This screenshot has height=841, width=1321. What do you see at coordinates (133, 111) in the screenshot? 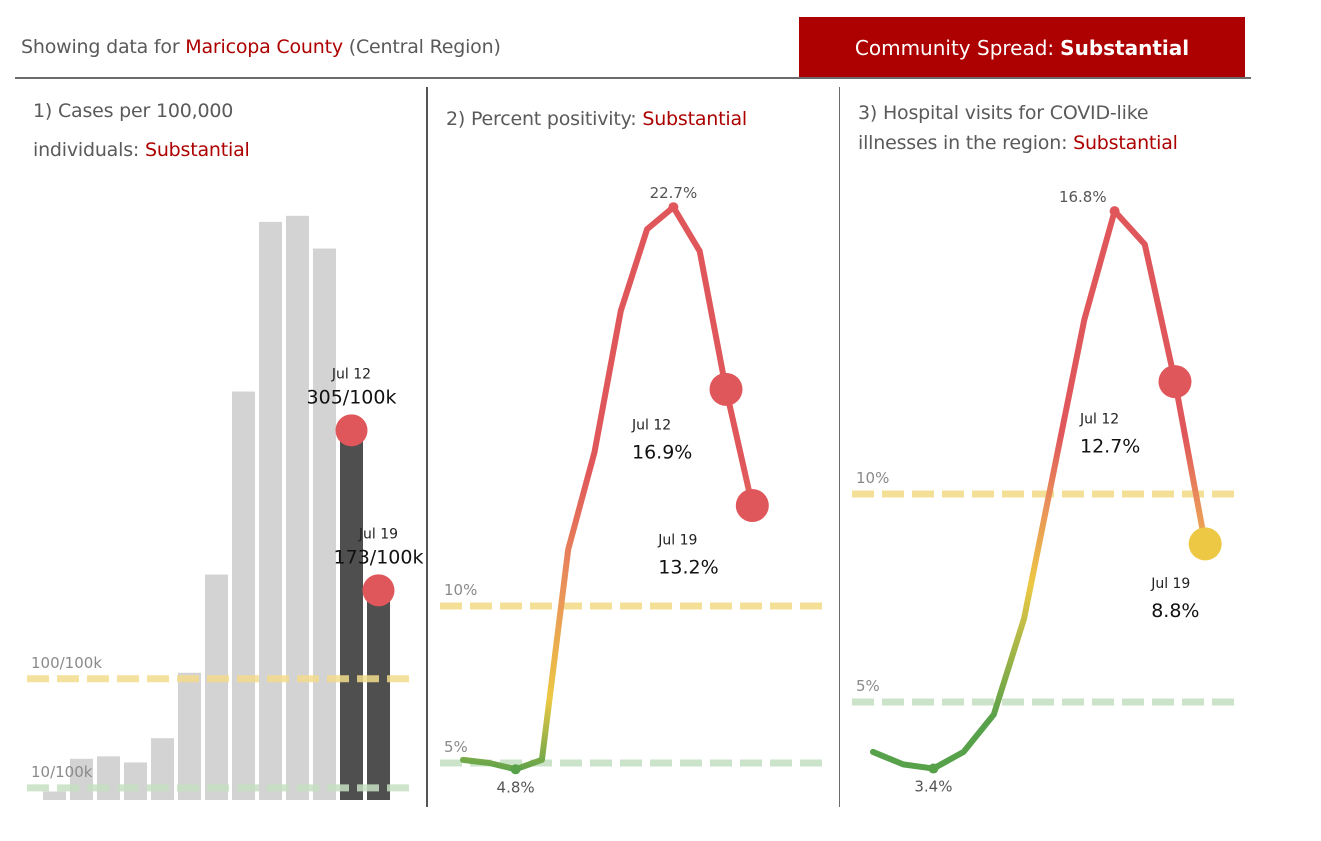
I see `panel-1-title-line1: 1) Cases per 100,000` at bounding box center [133, 111].